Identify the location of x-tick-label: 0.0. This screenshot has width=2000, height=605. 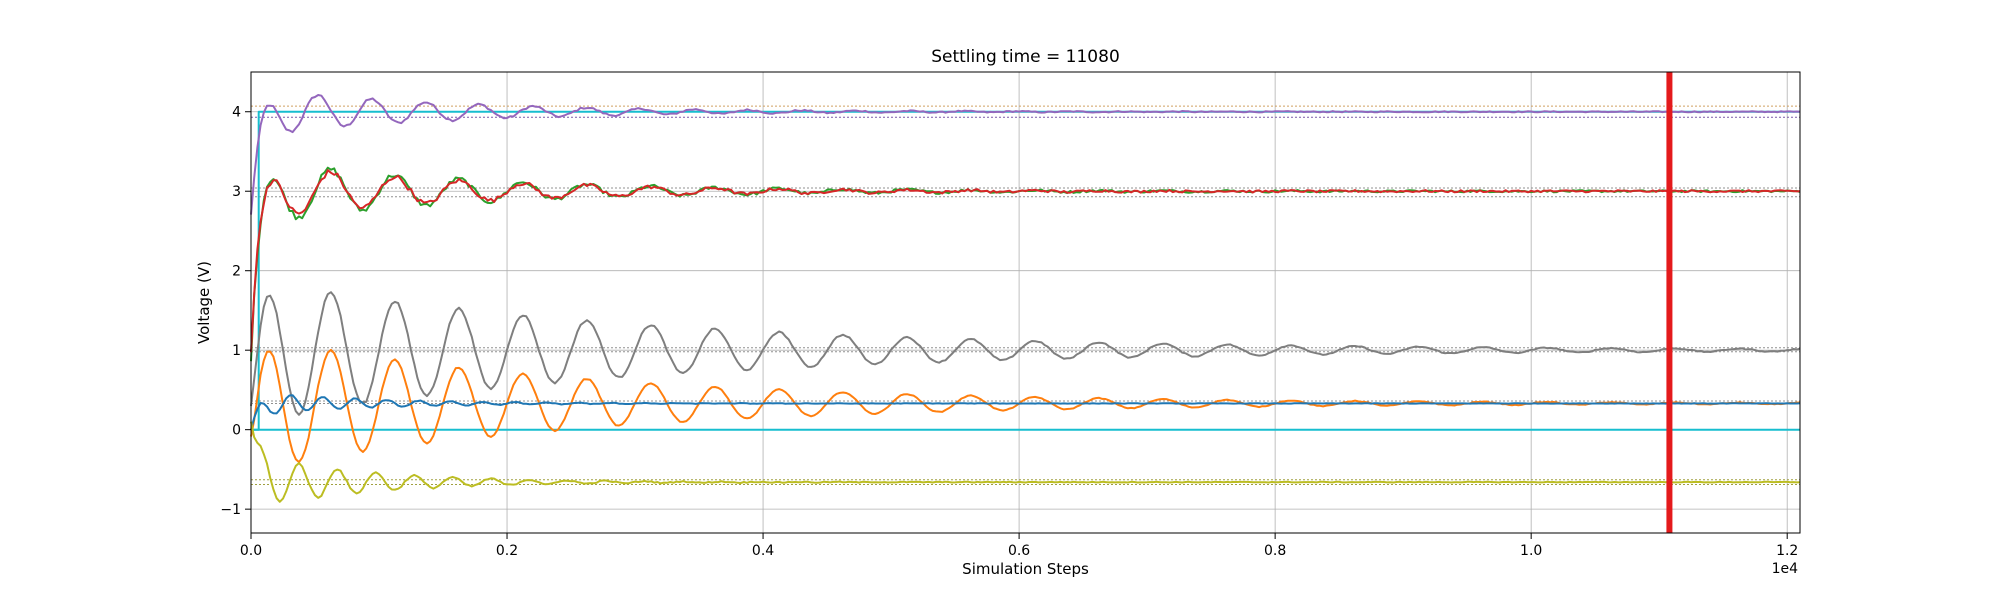
(251, 551).